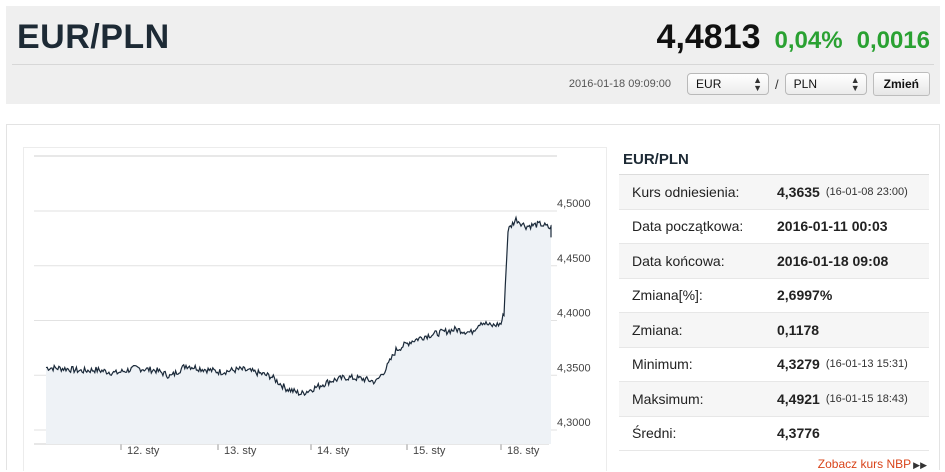 This screenshot has height=472, width=945. Describe the element at coordinates (657, 329) in the screenshot. I see `stat-label: Zmiana:` at that location.